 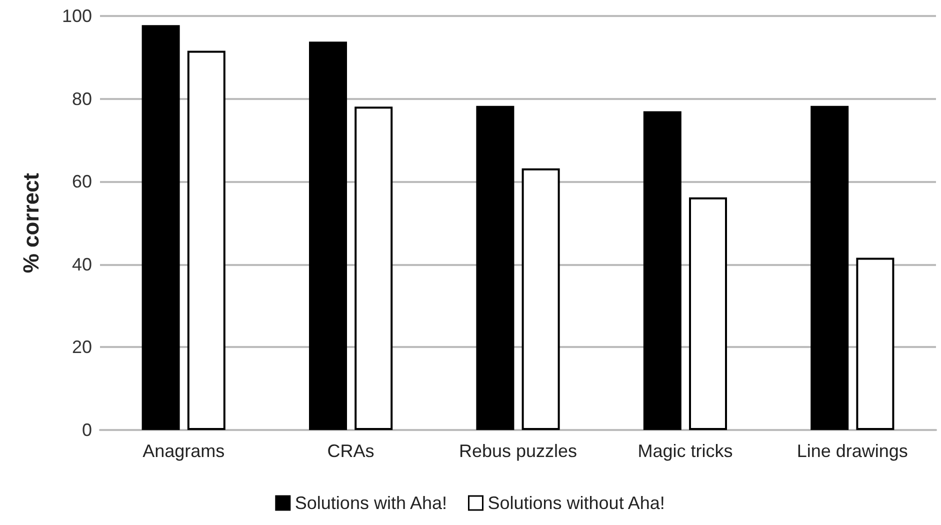 What do you see at coordinates (82, 347) in the screenshot?
I see `y-tick-label: 20` at bounding box center [82, 347].